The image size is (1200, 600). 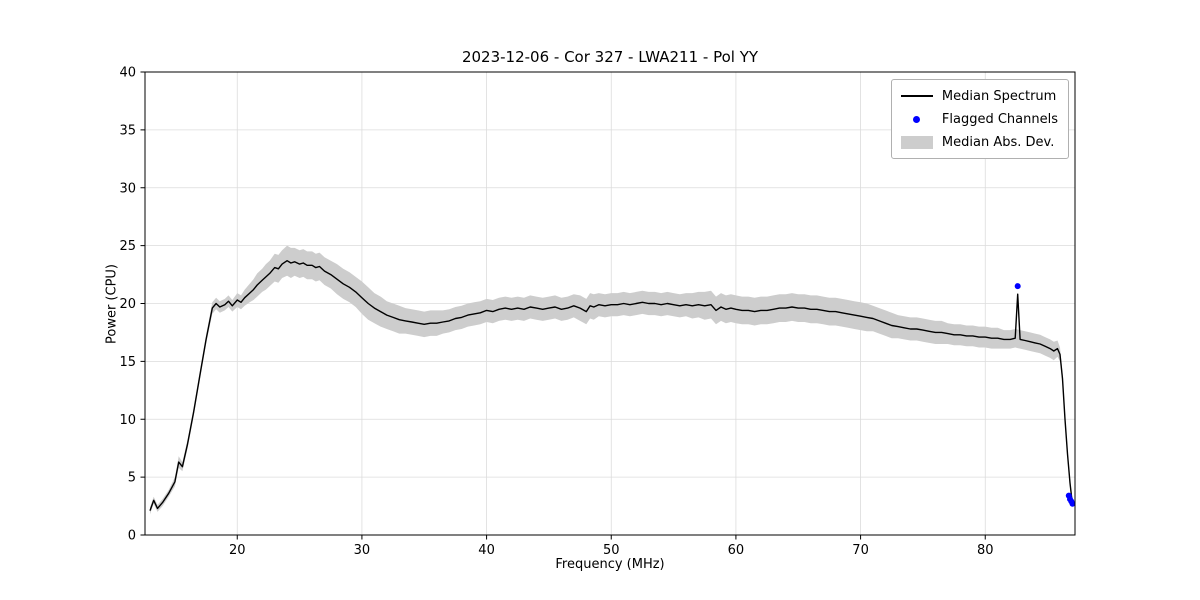 What do you see at coordinates (127, 246) in the screenshot?
I see `y-tick-label: 25` at bounding box center [127, 246].